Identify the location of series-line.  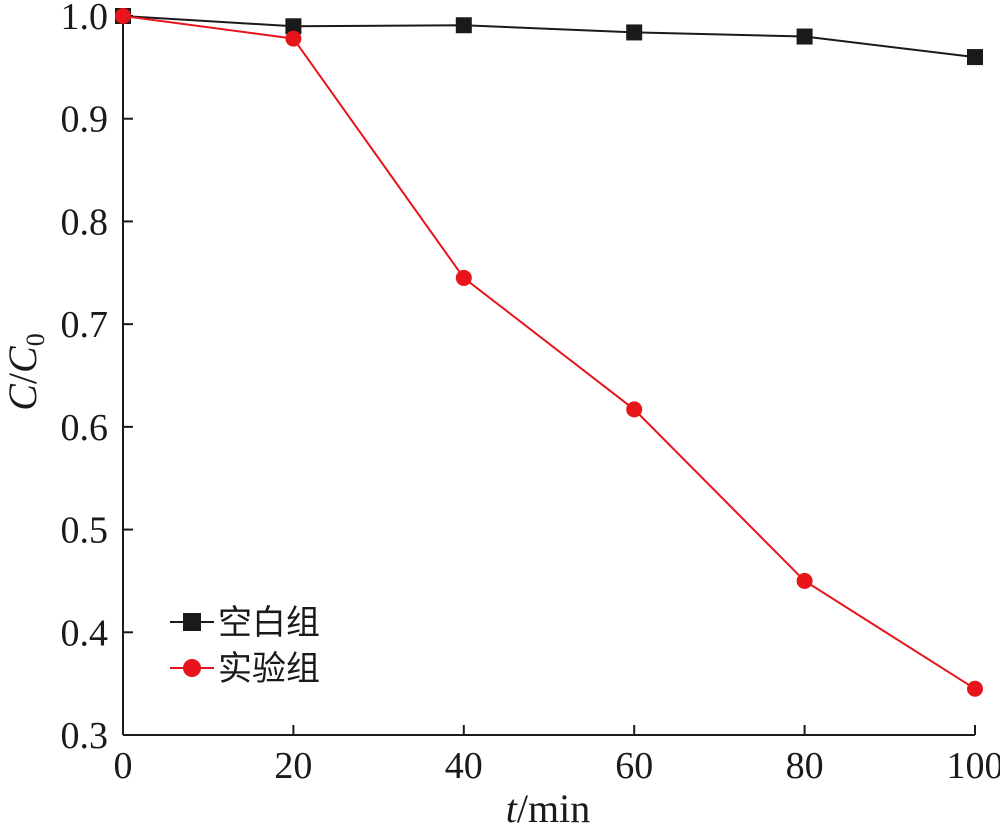
(549, 37).